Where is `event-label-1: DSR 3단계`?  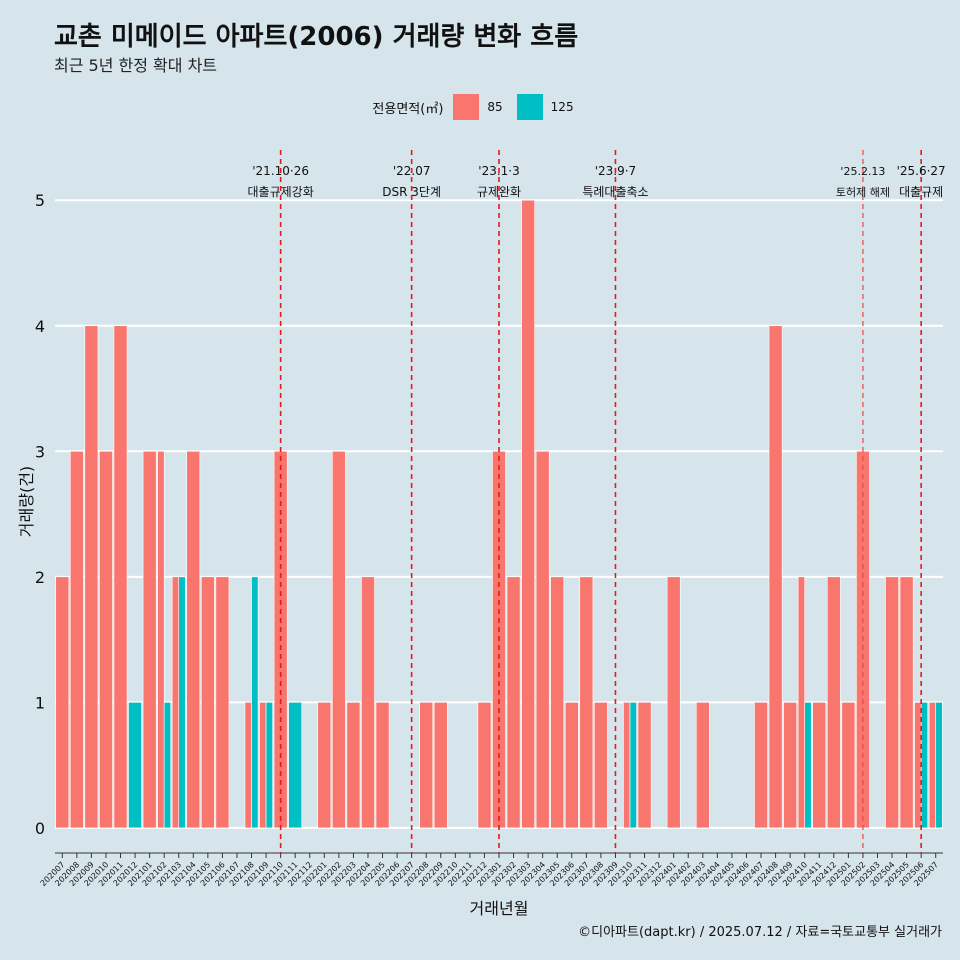 event-label-1: DSR 3단계 is located at coordinates (411, 192).